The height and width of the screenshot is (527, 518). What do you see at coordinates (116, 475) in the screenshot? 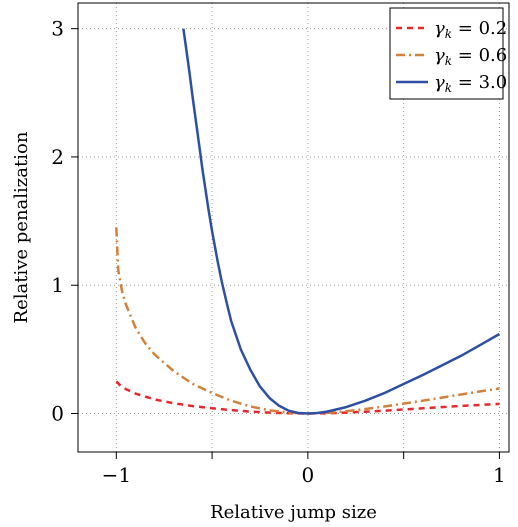
I see `x-tick-label: −1` at bounding box center [116, 475].